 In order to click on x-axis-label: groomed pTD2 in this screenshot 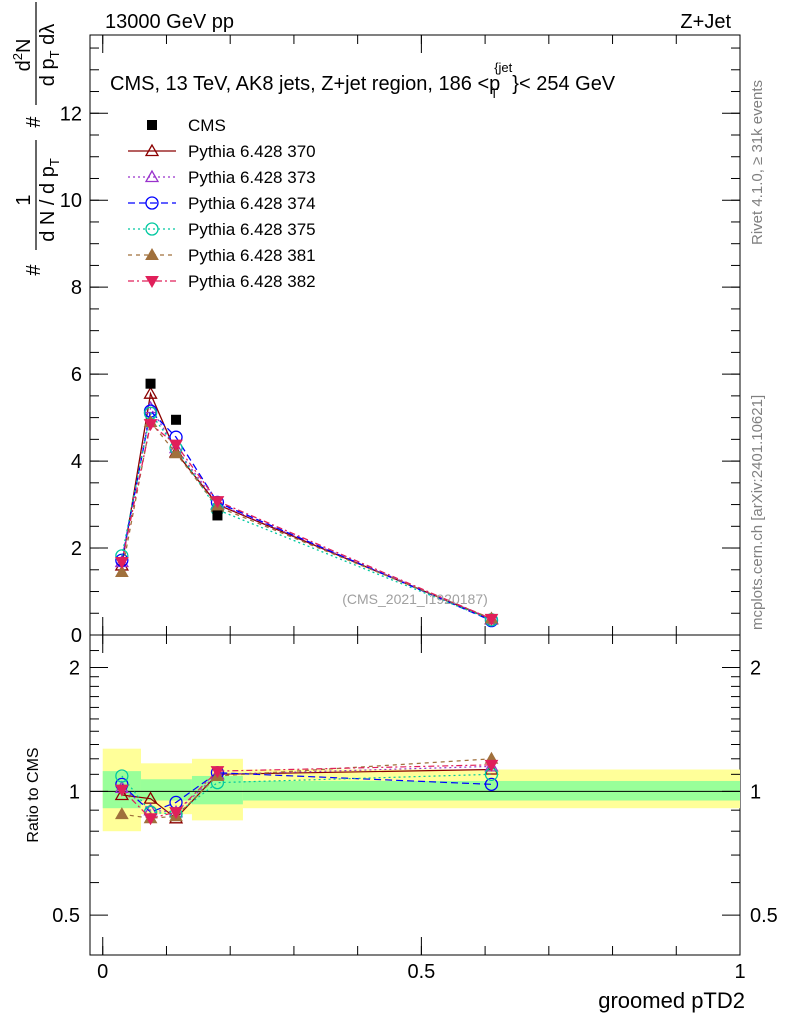, I will do `click(671, 1000)`.